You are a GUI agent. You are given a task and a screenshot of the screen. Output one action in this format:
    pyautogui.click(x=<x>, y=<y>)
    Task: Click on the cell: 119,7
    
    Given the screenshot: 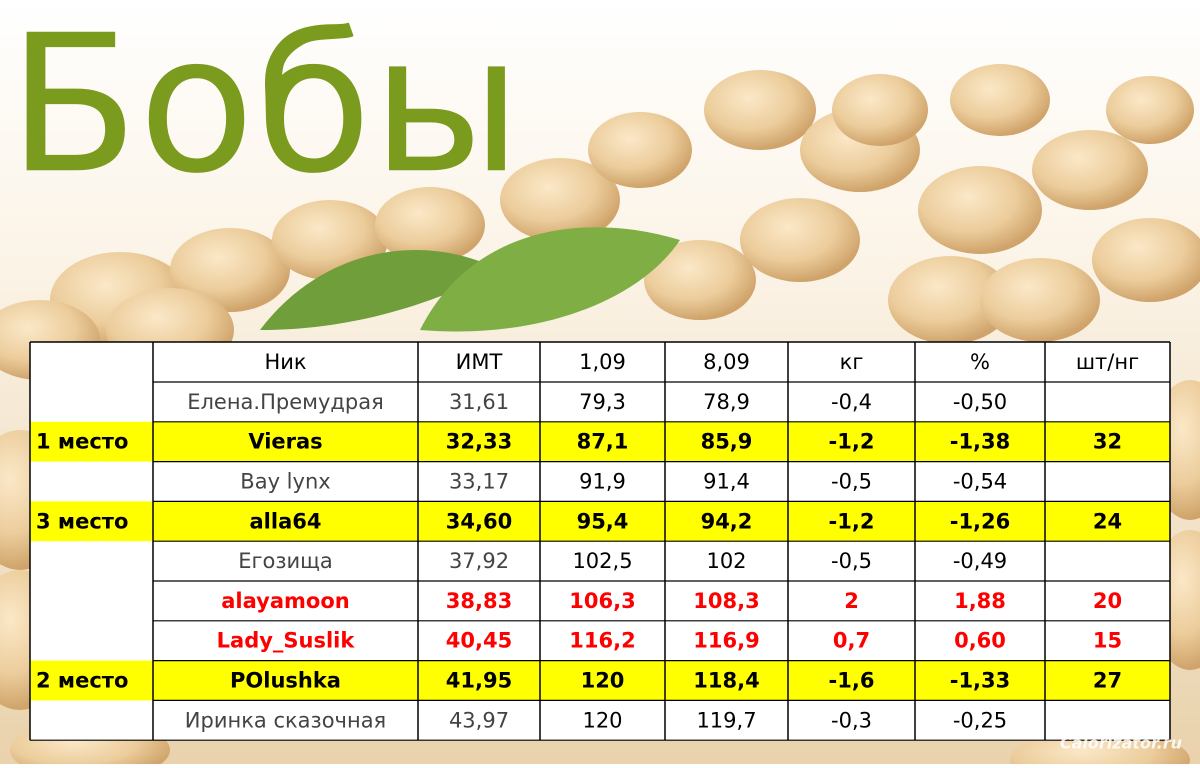 What is the action you would take?
    pyautogui.click(x=726, y=720)
    